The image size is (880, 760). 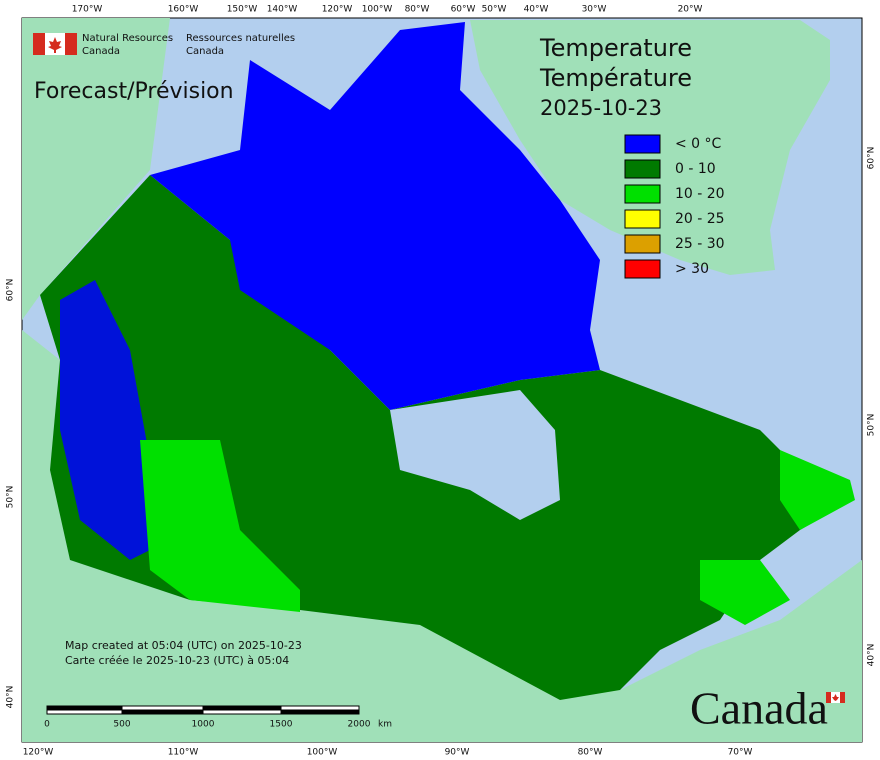 I want to click on graticule-label: 90°W, so click(x=457, y=753).